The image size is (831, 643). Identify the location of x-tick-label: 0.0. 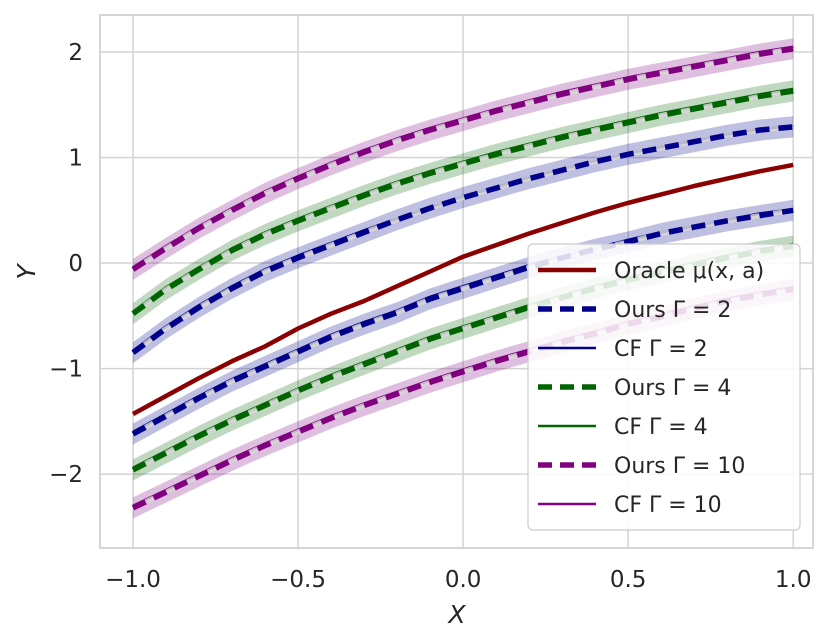
(463, 580).